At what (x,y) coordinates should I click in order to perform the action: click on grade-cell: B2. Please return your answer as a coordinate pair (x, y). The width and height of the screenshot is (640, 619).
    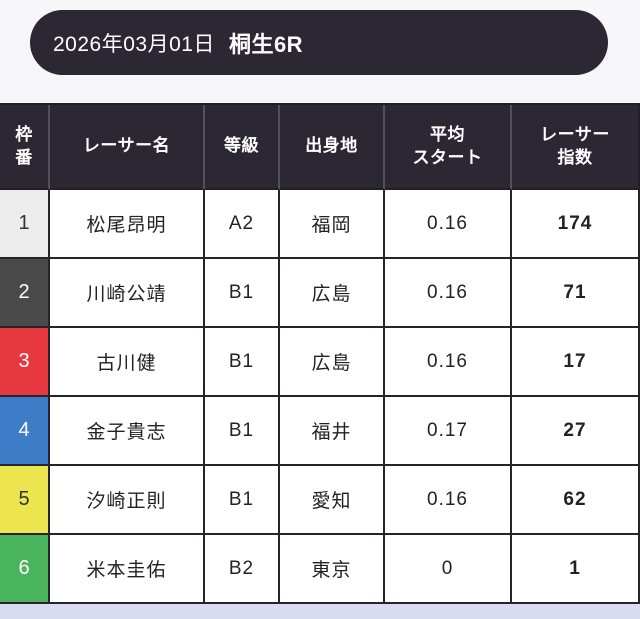
    Looking at the image, I should click on (242, 569).